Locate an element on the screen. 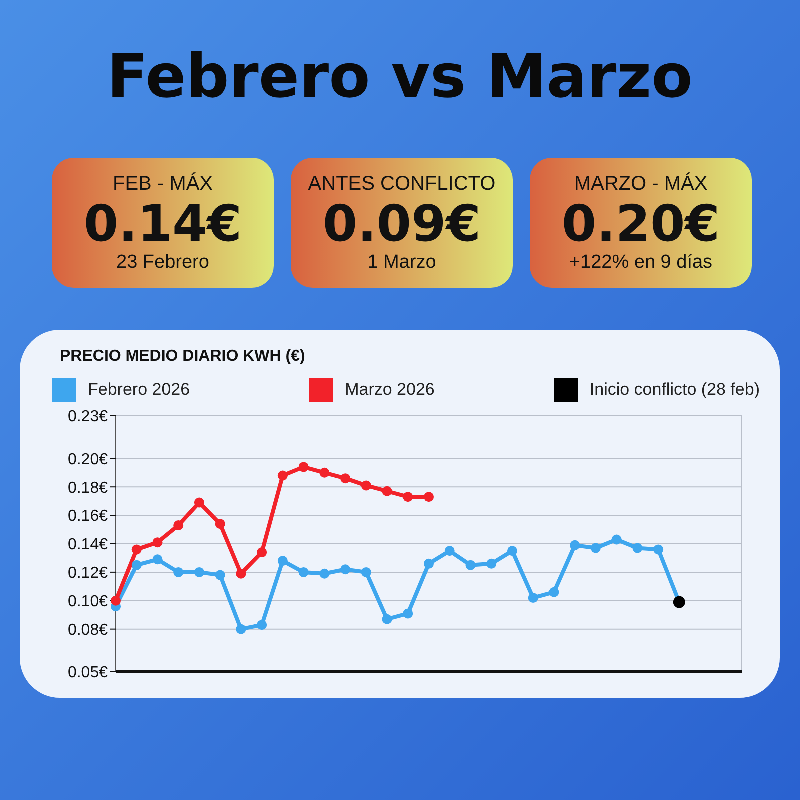  legend-label: Febrero 2026 is located at coordinates (139, 390).